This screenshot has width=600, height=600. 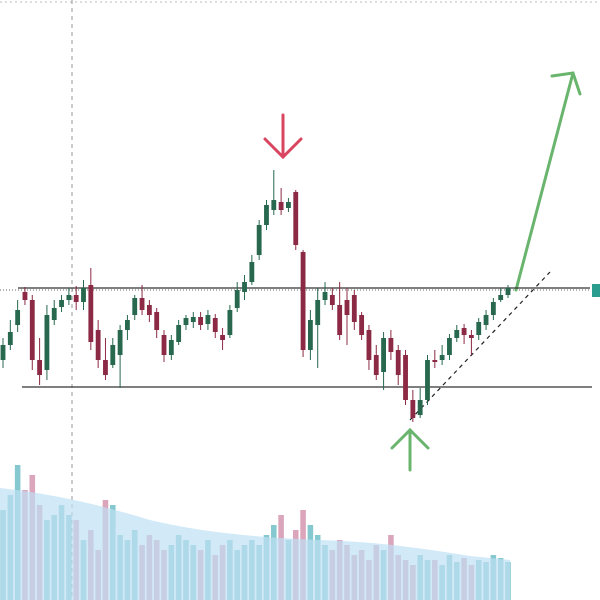 I want to click on target-arrow, so click(x=548, y=181).